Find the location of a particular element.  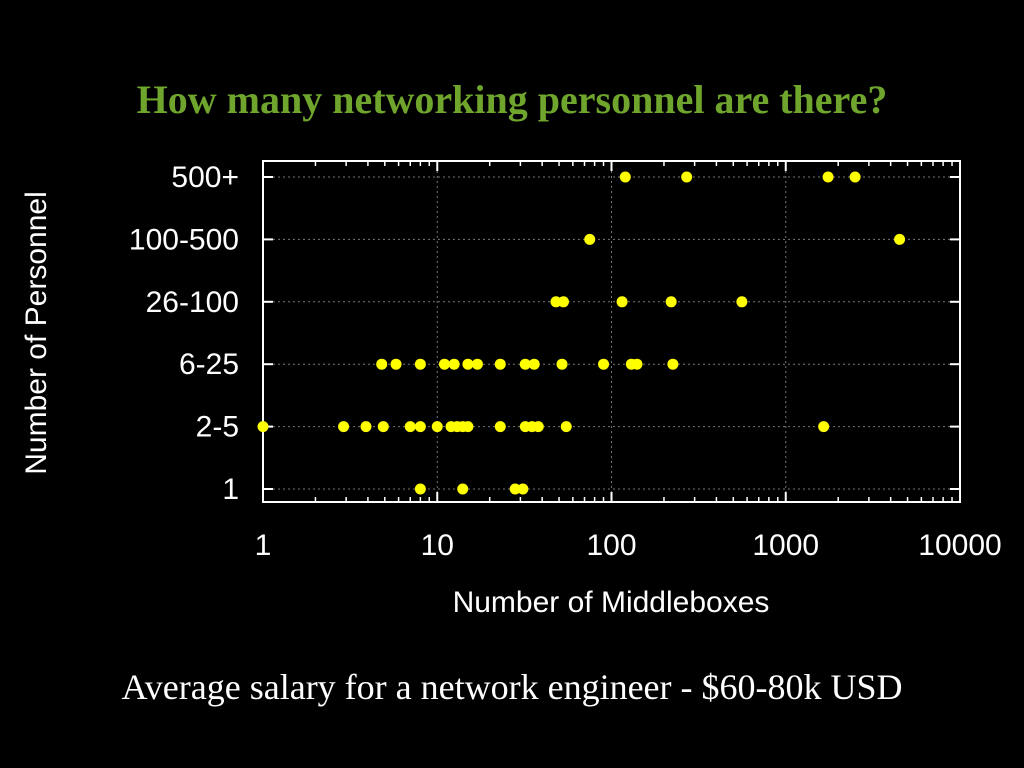

y-tick-label: 6-25 is located at coordinates (209, 364).